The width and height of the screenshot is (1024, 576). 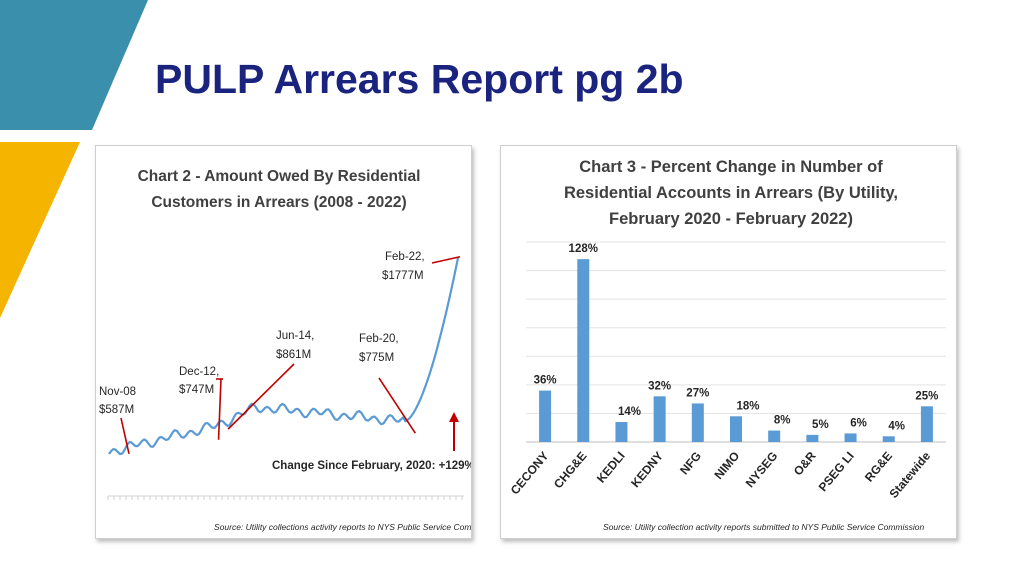 I want to click on annotation-dec12-date: Dec-12,, so click(x=199, y=372).